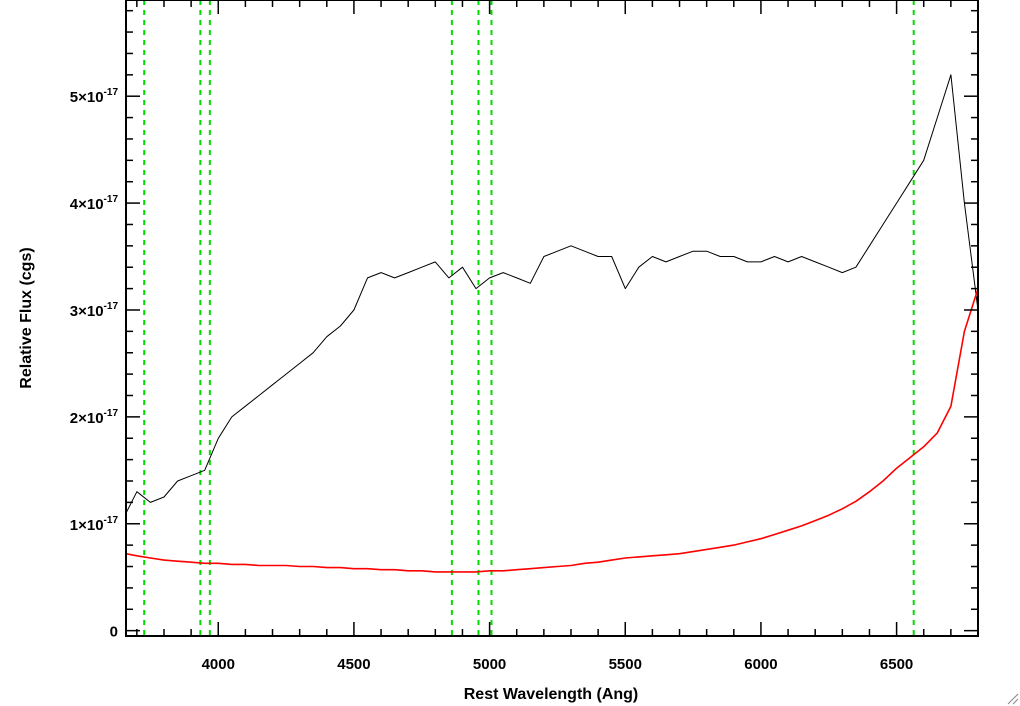  What do you see at coordinates (896, 664) in the screenshot?
I see `x-tick-label: 6500` at bounding box center [896, 664].